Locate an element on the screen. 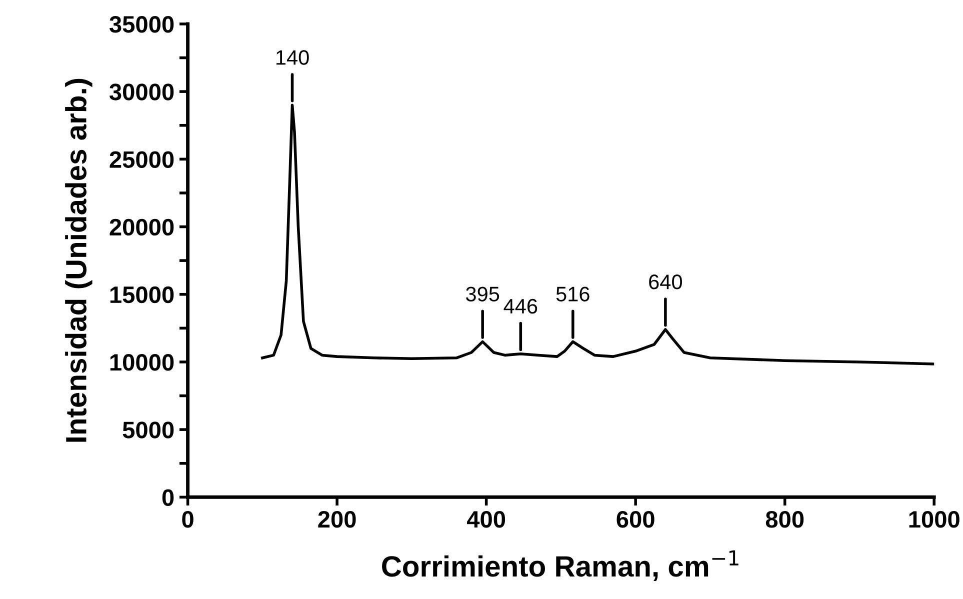  y-tick-label: 10000 is located at coordinates (142, 362).